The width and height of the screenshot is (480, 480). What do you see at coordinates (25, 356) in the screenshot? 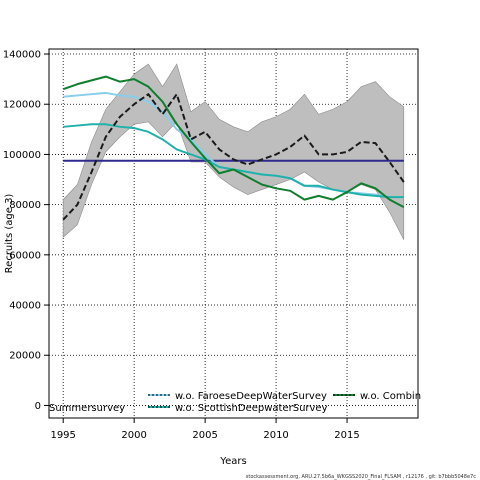
I see `y-tick-label-20000: 20000` at bounding box center [25, 356].